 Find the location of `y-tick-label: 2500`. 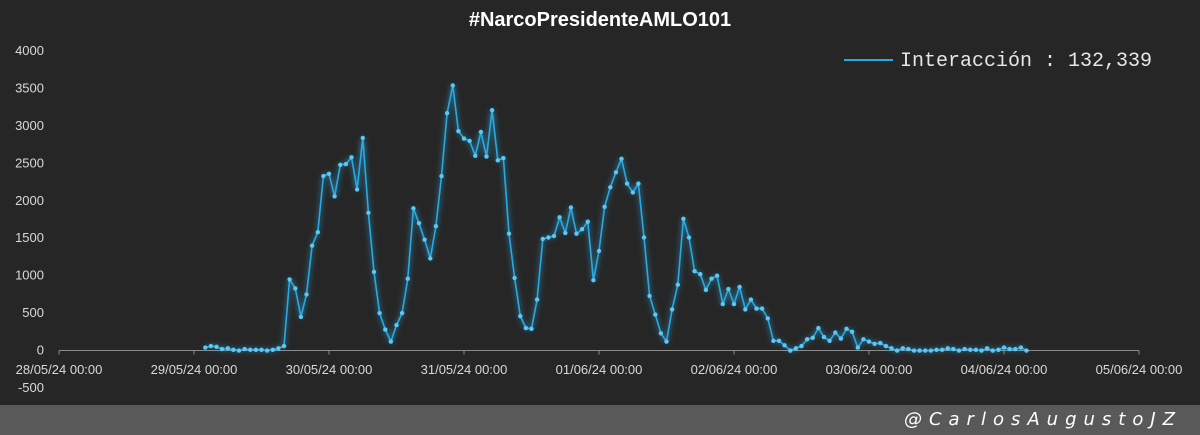

y-tick-label: 2500 is located at coordinates (29, 162).